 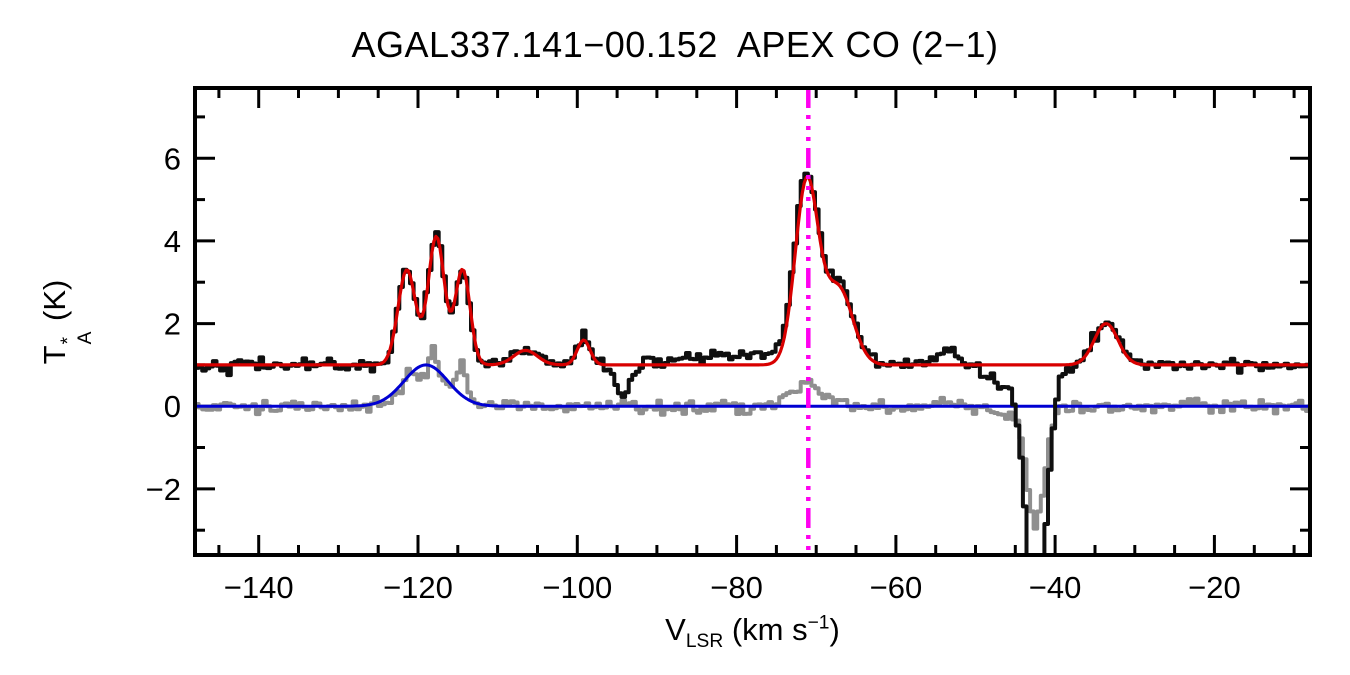 I want to click on x-tick-label: −60, so click(x=896, y=587).